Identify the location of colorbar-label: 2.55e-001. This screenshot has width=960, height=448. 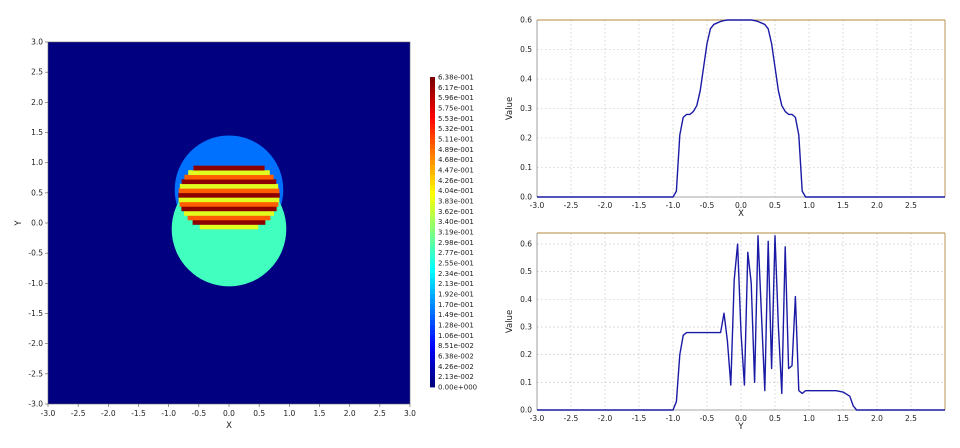
(456, 264).